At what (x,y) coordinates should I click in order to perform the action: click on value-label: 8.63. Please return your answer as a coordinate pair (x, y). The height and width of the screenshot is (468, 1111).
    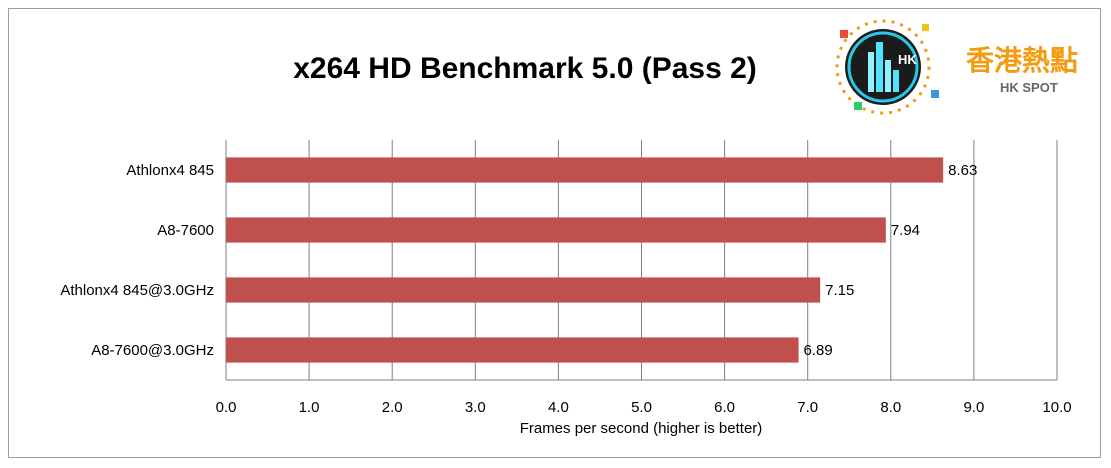
    Looking at the image, I should click on (962, 170).